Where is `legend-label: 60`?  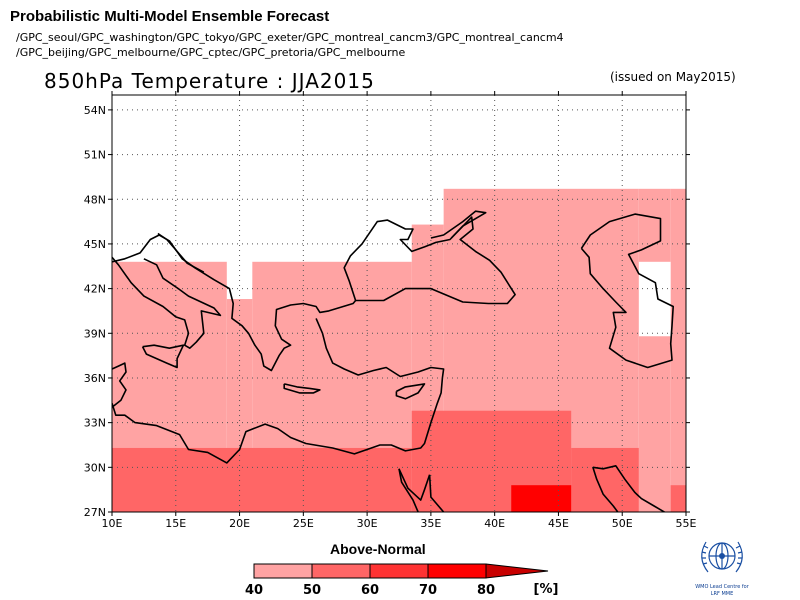 legend-label: 60 is located at coordinates (370, 590).